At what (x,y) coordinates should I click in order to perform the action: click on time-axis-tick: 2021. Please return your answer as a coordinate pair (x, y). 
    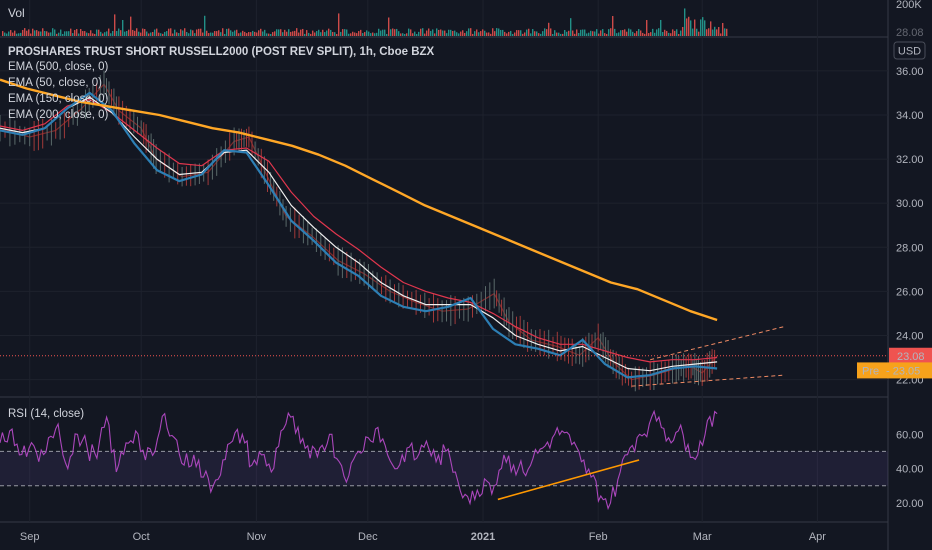
    Looking at the image, I should click on (483, 537).